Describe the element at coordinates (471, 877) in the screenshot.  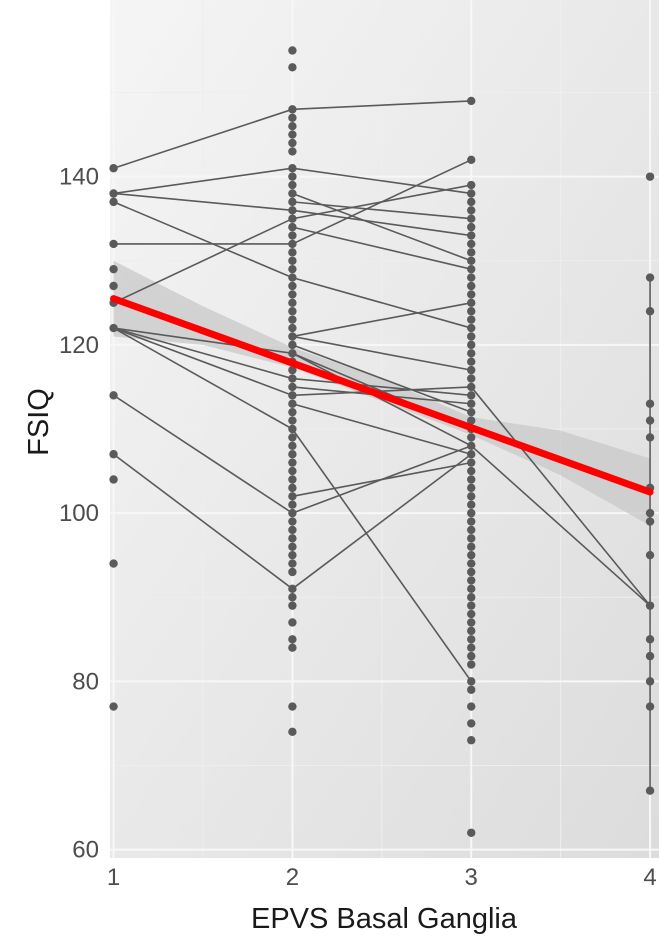
I see `x-tick-label: 3` at that location.